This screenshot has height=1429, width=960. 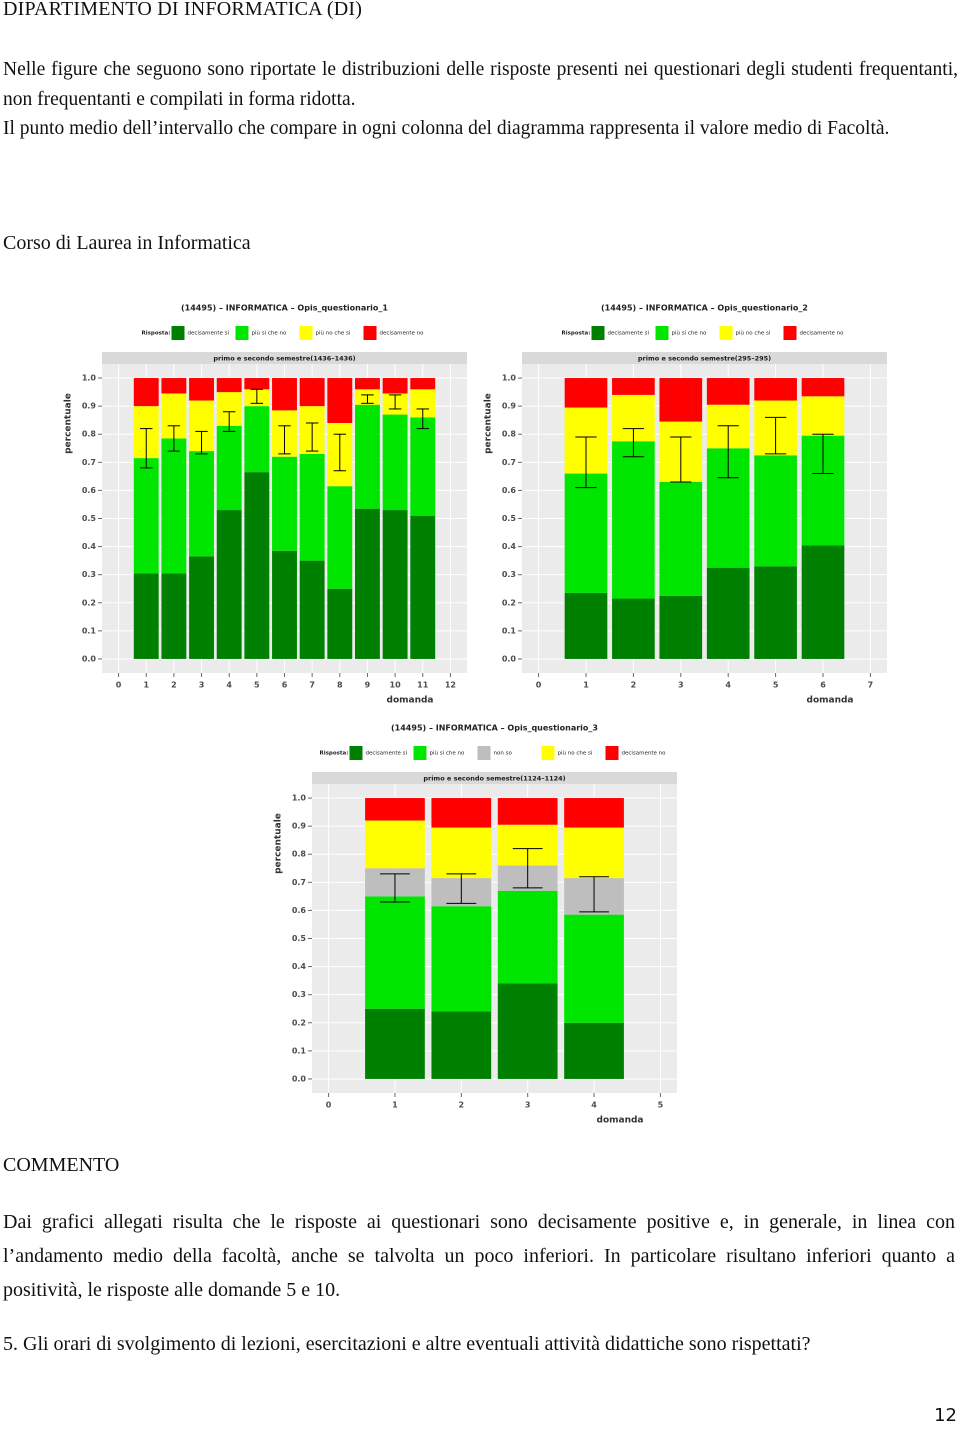 What do you see at coordinates (183, 10) in the screenshot?
I see `header: DIPARTIMENTO DI INFORMATICA (DI)` at bounding box center [183, 10].